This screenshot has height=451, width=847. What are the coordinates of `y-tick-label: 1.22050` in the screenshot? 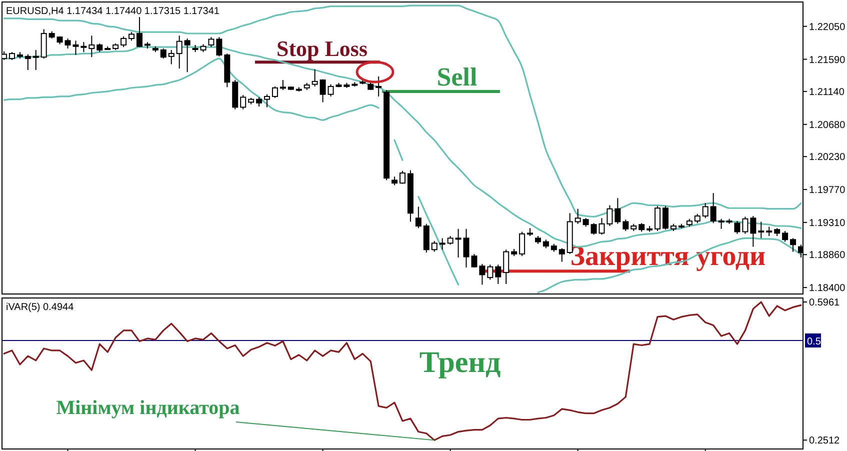 It's located at (827, 27).